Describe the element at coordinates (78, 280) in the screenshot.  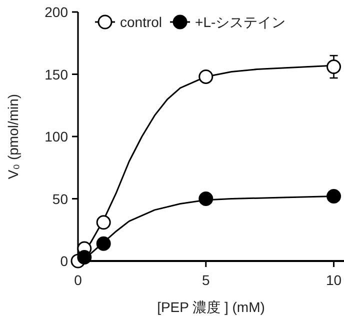
I see `x-tick-label: 0` at that location.